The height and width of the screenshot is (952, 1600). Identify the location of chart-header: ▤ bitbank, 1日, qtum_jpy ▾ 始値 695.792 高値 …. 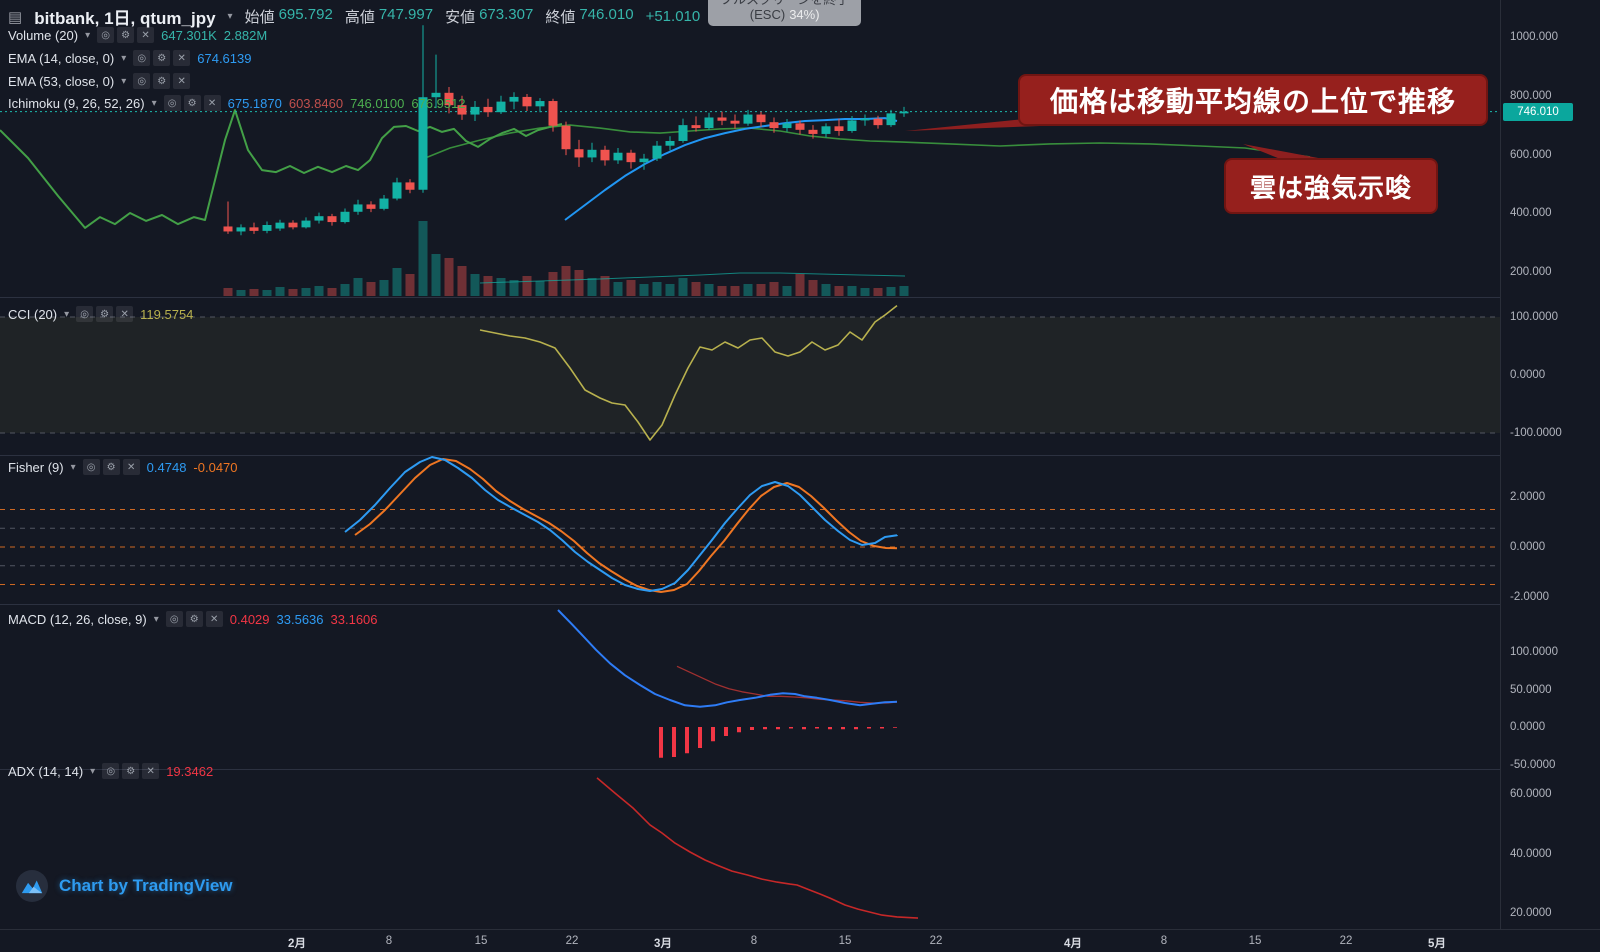
(354, 16).